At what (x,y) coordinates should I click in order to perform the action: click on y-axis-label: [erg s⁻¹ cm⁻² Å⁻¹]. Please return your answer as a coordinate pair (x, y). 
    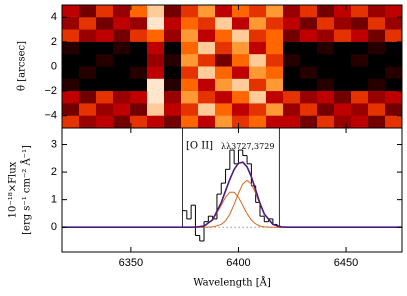
    Looking at the image, I should click on (27, 190).